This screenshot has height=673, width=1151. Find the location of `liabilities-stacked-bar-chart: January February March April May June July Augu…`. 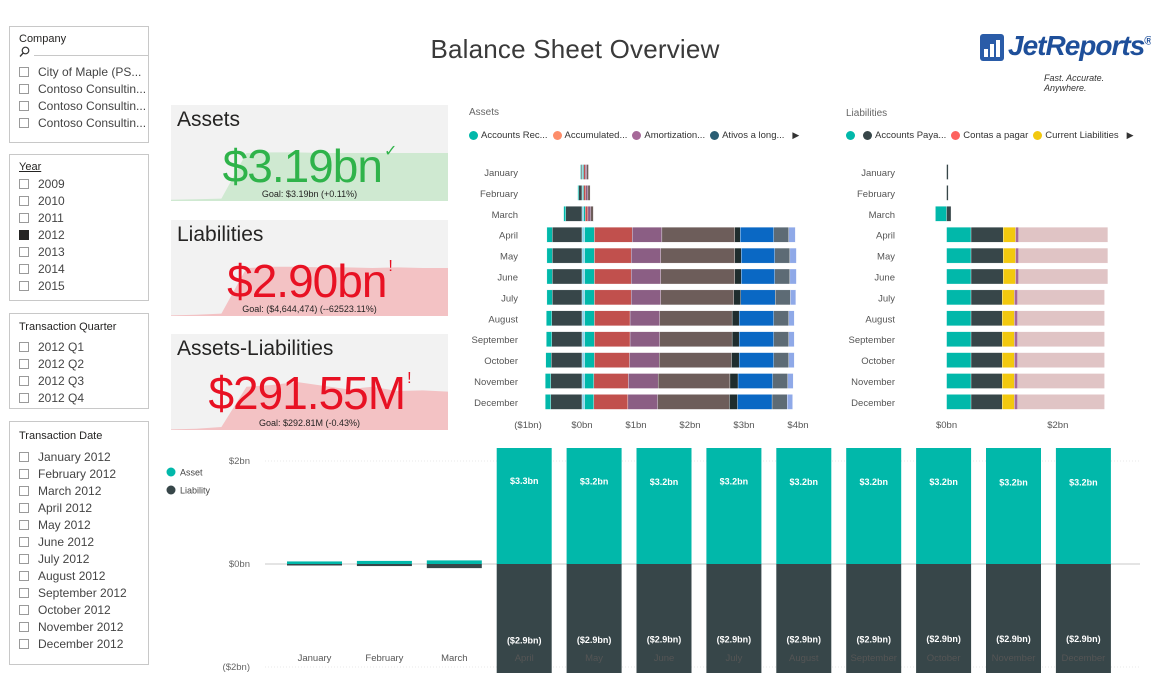

liabilities-stacked-bar-chart: January February March April May June July Augu… is located at coordinates (990, 295).